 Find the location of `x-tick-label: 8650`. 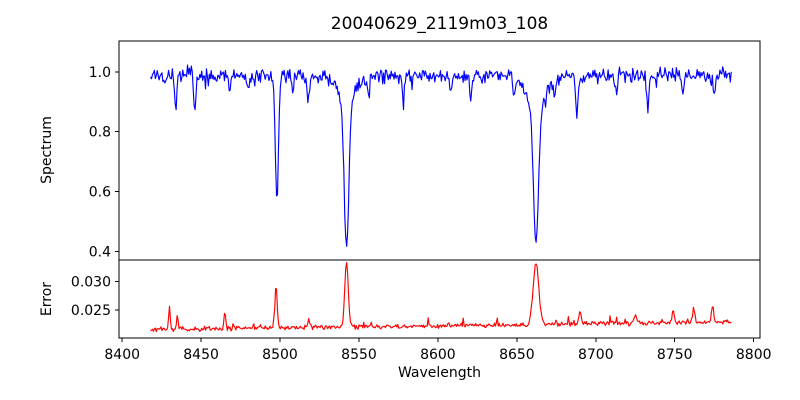

x-tick-label: 8650 is located at coordinates (517, 355).